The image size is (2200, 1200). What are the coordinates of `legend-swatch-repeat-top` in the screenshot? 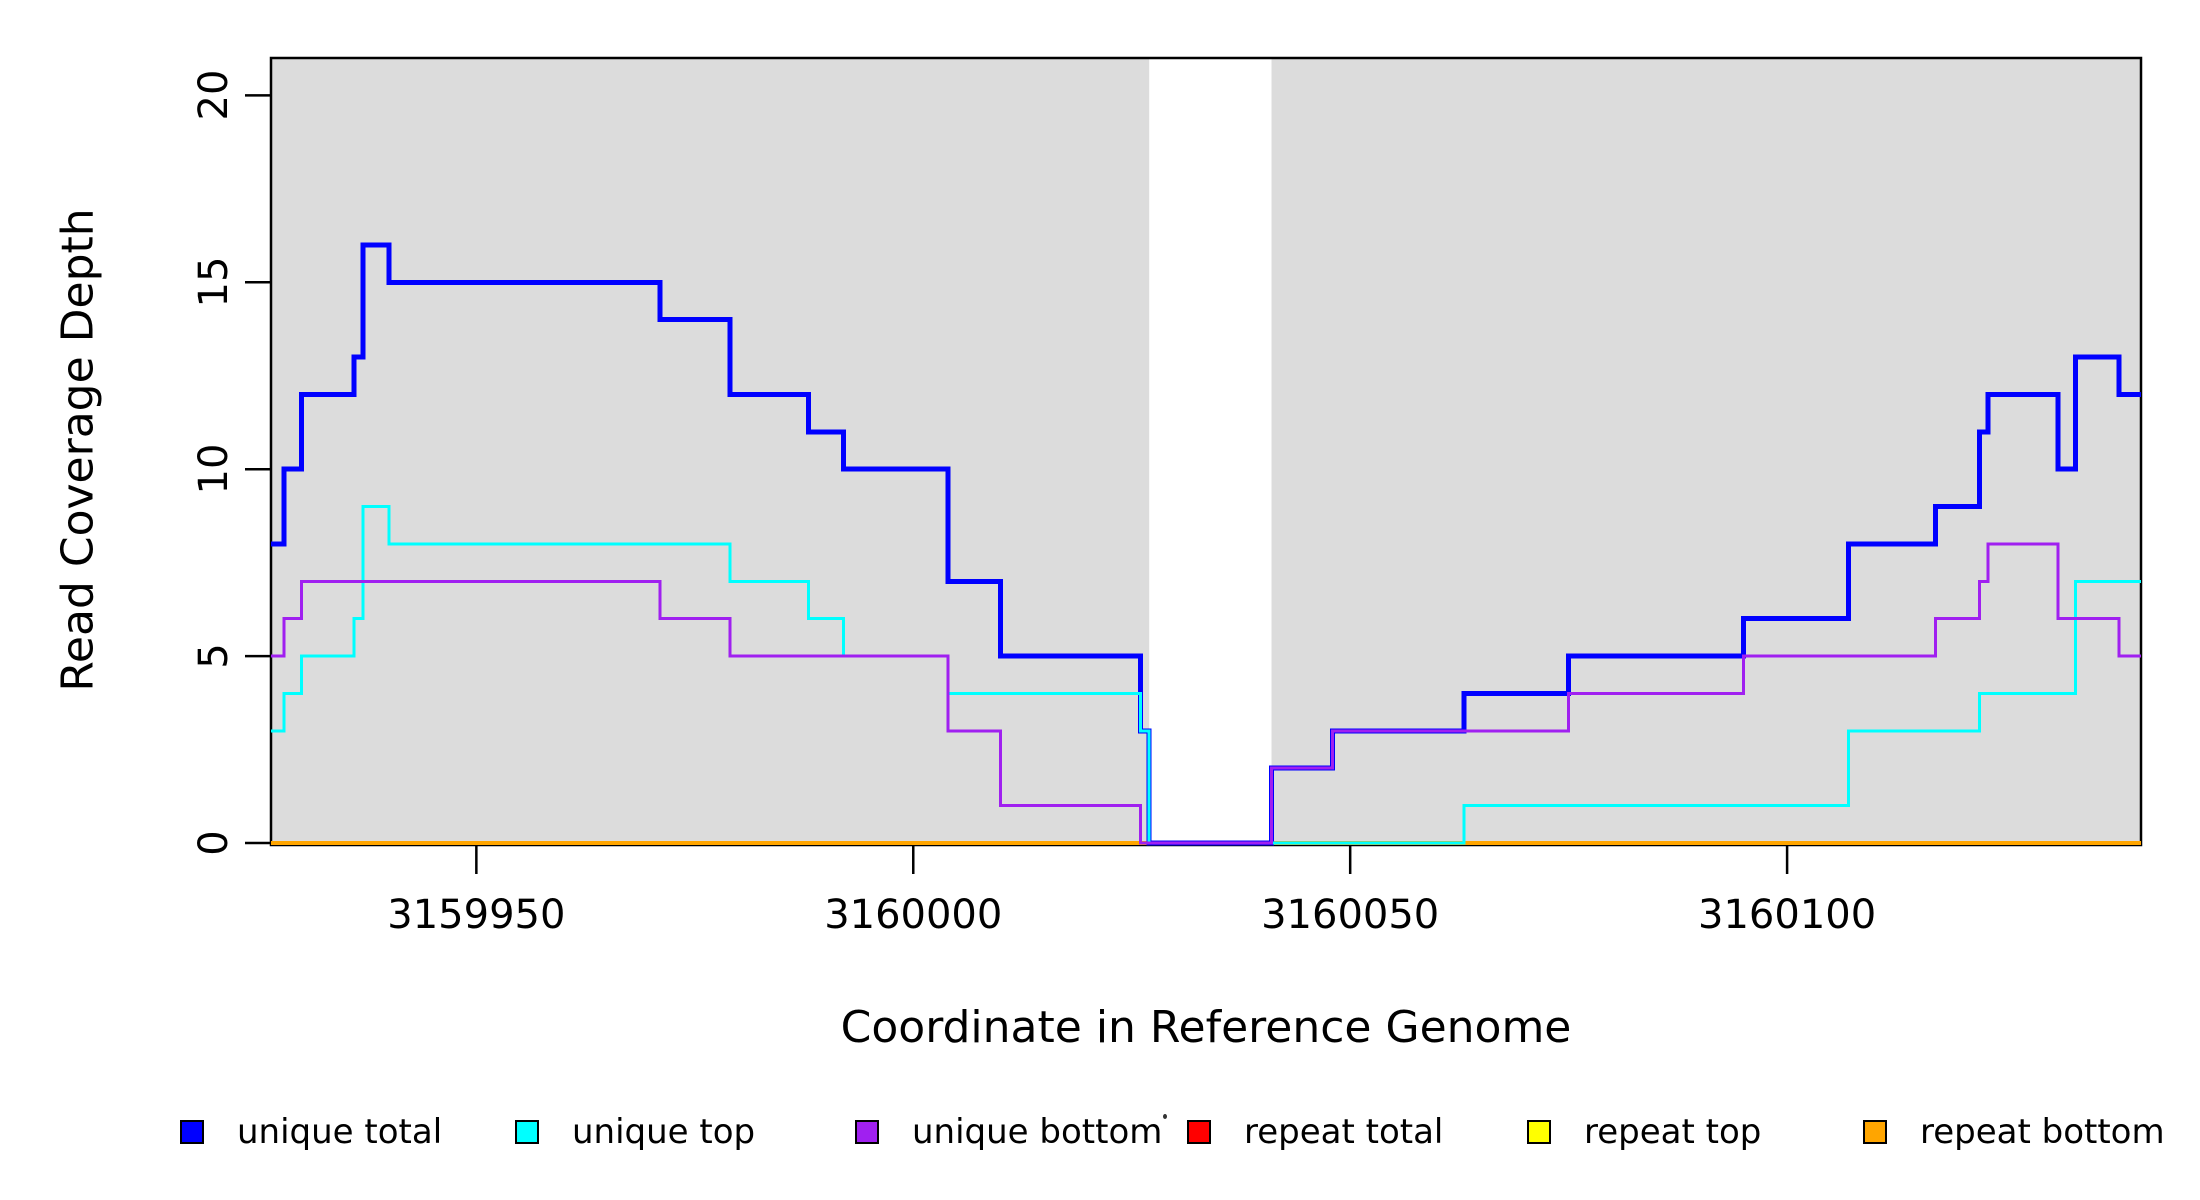 It's located at (1539, 1132).